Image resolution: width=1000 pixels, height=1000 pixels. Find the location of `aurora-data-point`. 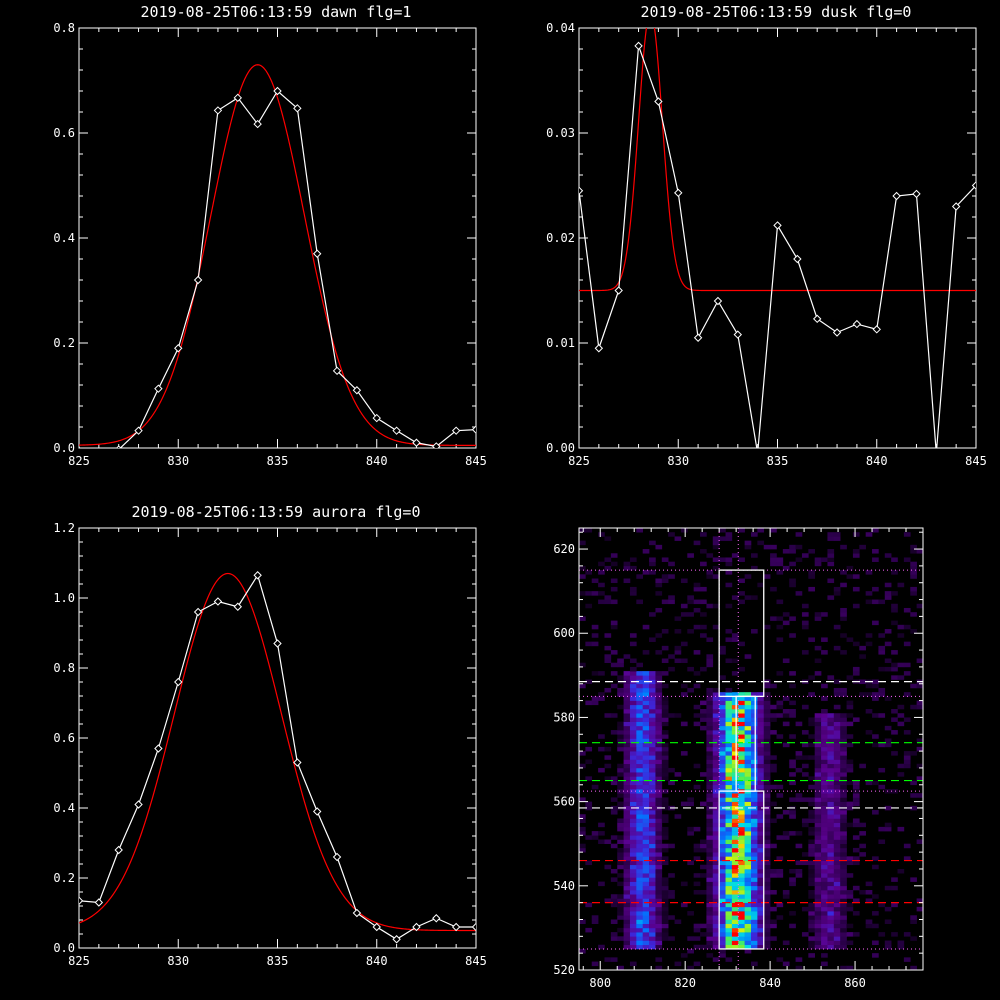

aurora-data-point is located at coordinates (257, 575).